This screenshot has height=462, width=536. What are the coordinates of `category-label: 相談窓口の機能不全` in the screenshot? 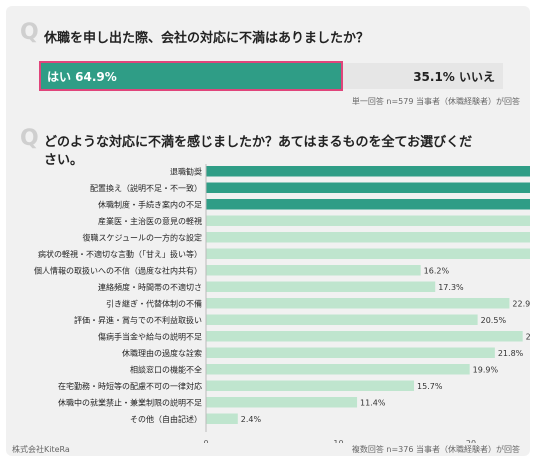 It's located at (166, 370).